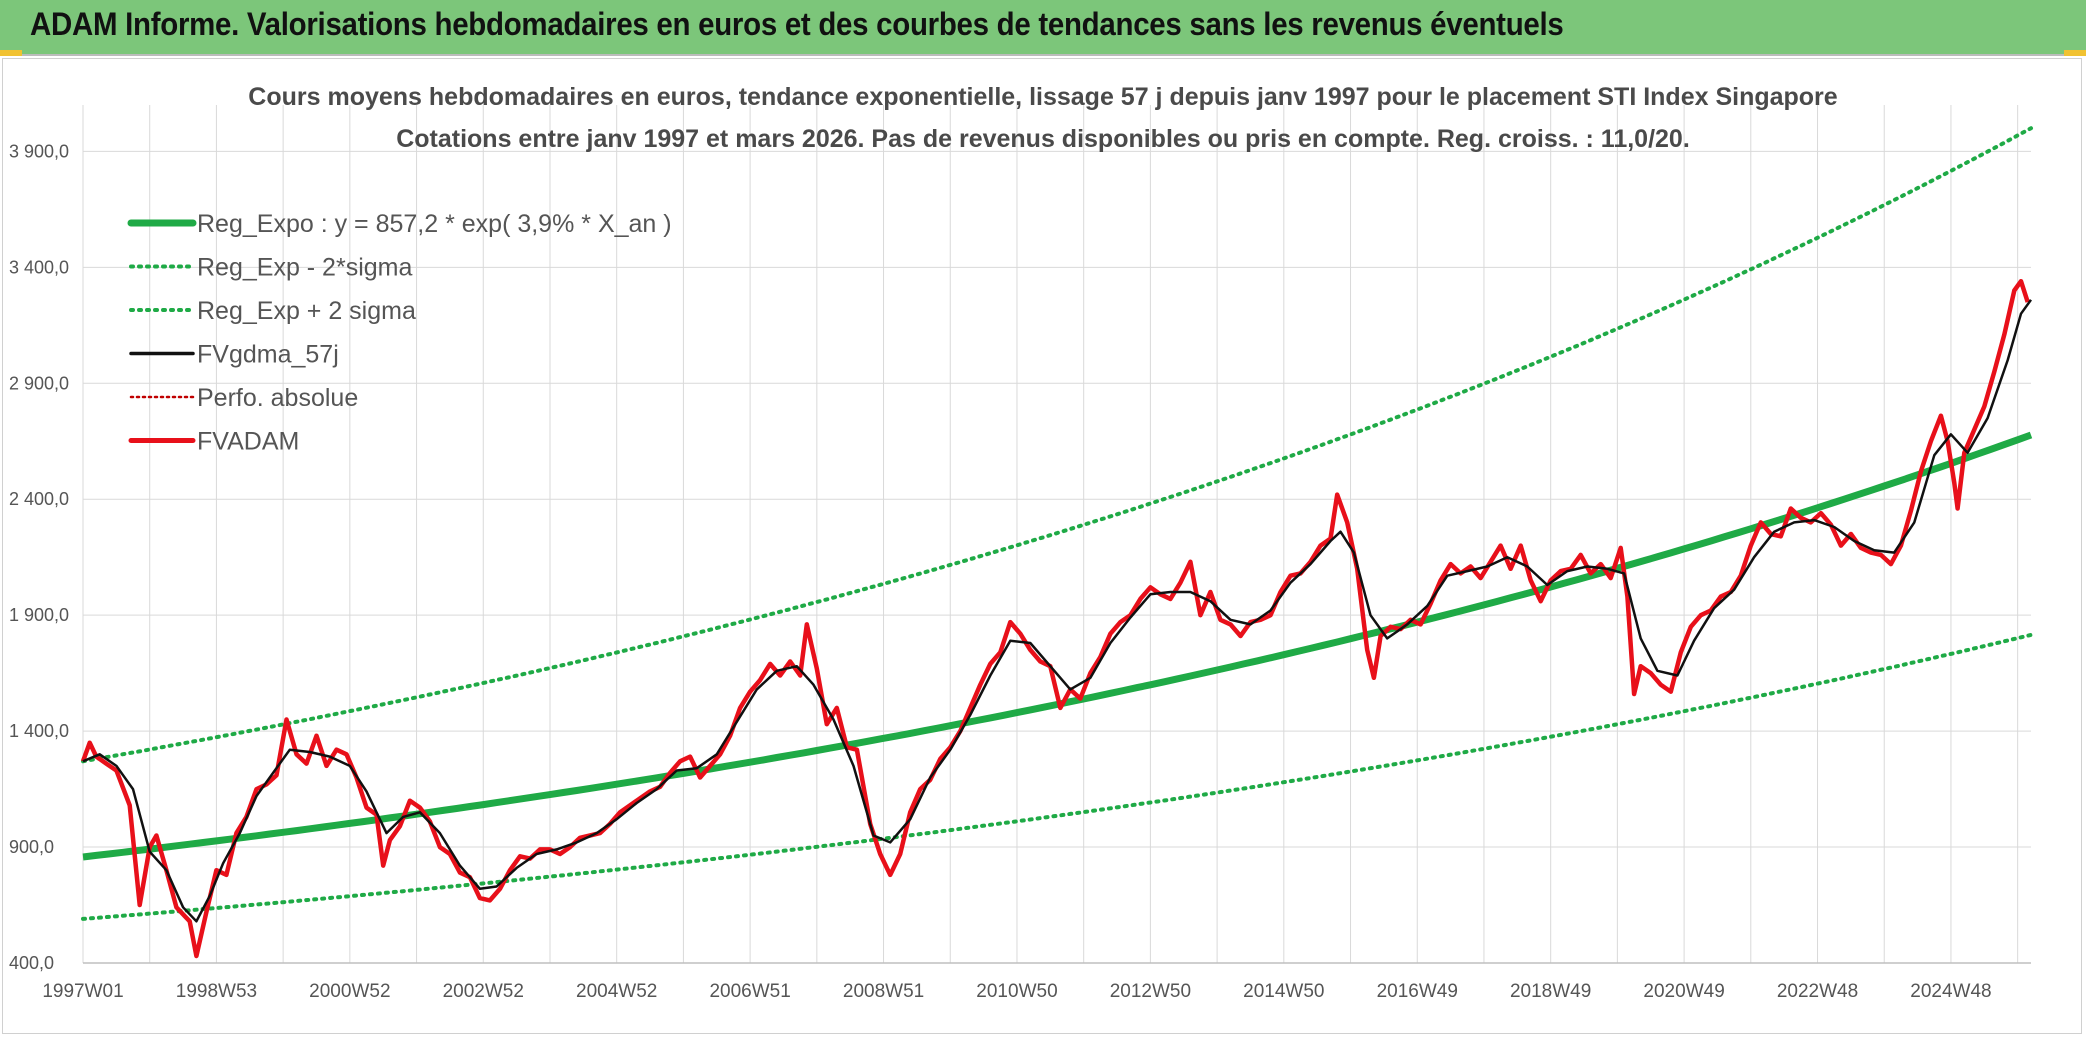  What do you see at coordinates (1683, 991) in the screenshot?
I see `x-tick-label: 2020W49` at bounding box center [1683, 991].